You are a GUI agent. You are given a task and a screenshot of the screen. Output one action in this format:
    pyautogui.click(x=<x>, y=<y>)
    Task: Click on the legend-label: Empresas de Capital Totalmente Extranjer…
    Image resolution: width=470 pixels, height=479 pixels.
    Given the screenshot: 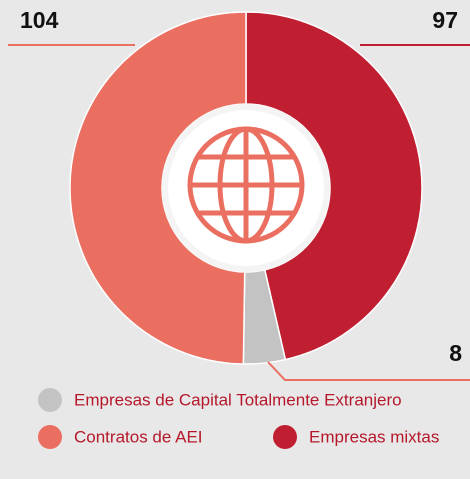 What is the action you would take?
    pyautogui.click(x=238, y=399)
    